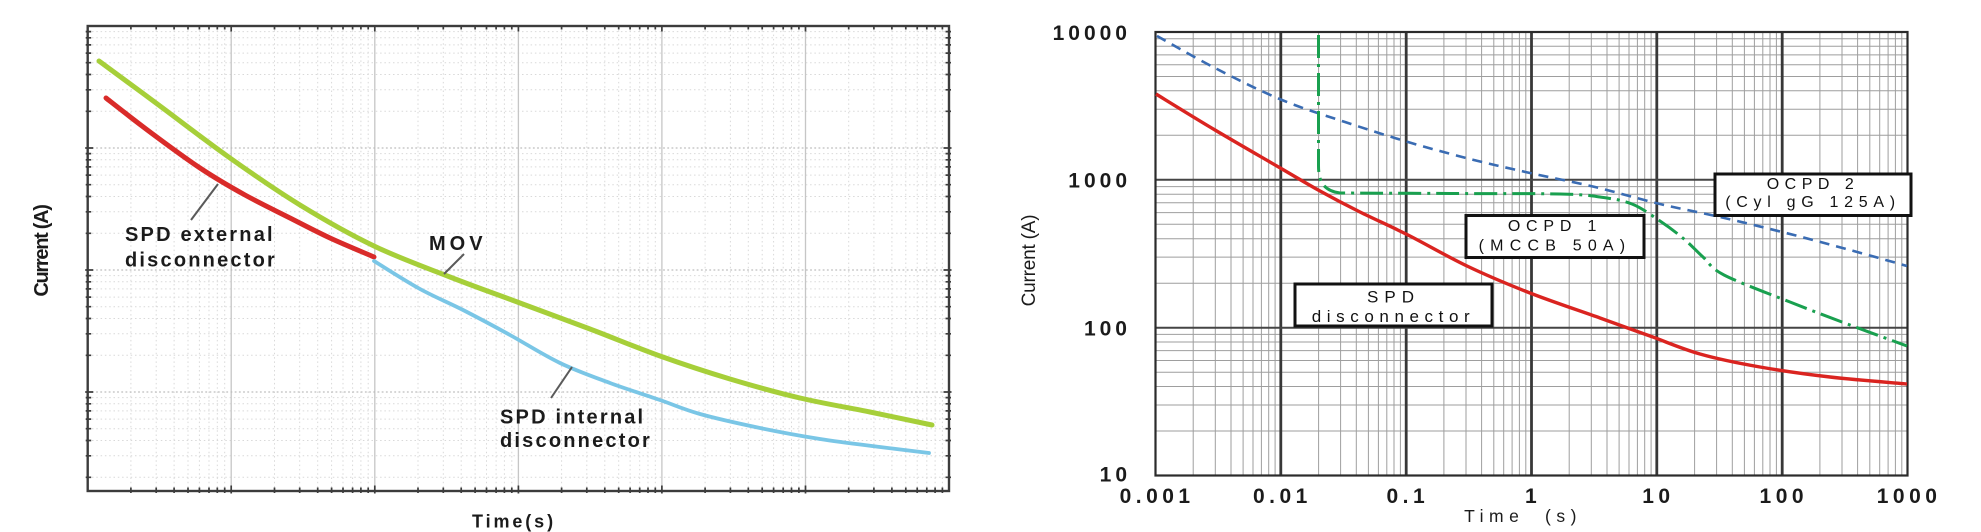 This screenshot has height=532, width=1981. I want to click on svg-text: 0.001, so click(1157, 496).